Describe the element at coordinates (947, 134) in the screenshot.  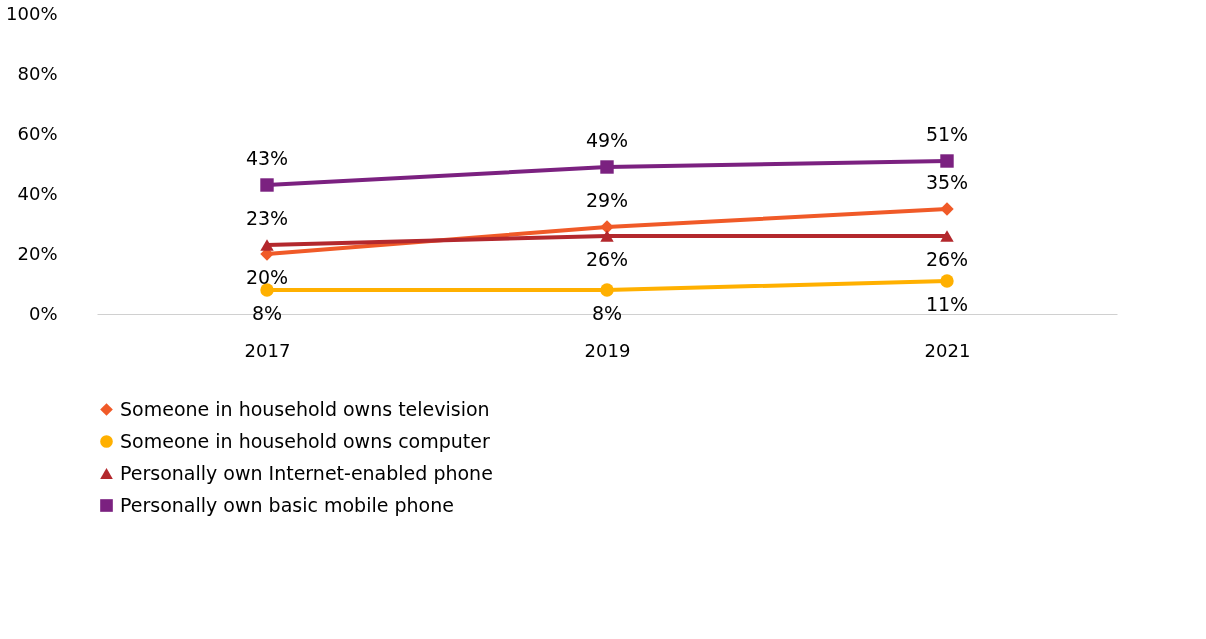
I see `data-label: 51%` at that location.